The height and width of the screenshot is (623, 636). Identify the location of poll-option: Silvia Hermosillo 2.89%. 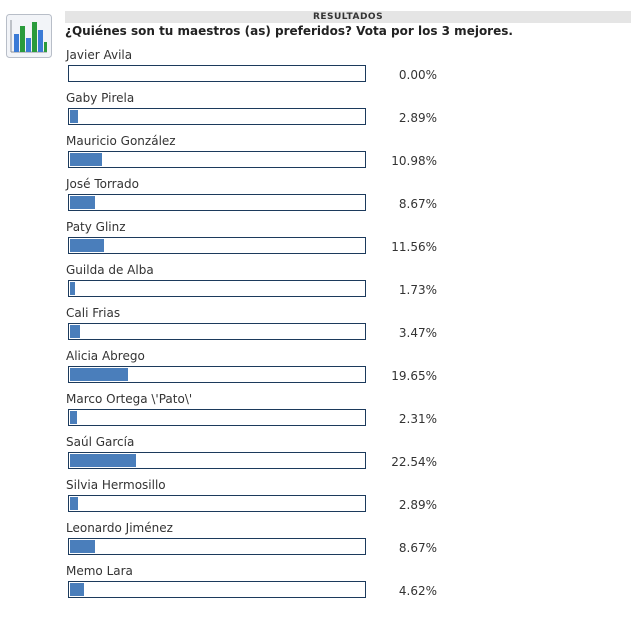
(265, 498).